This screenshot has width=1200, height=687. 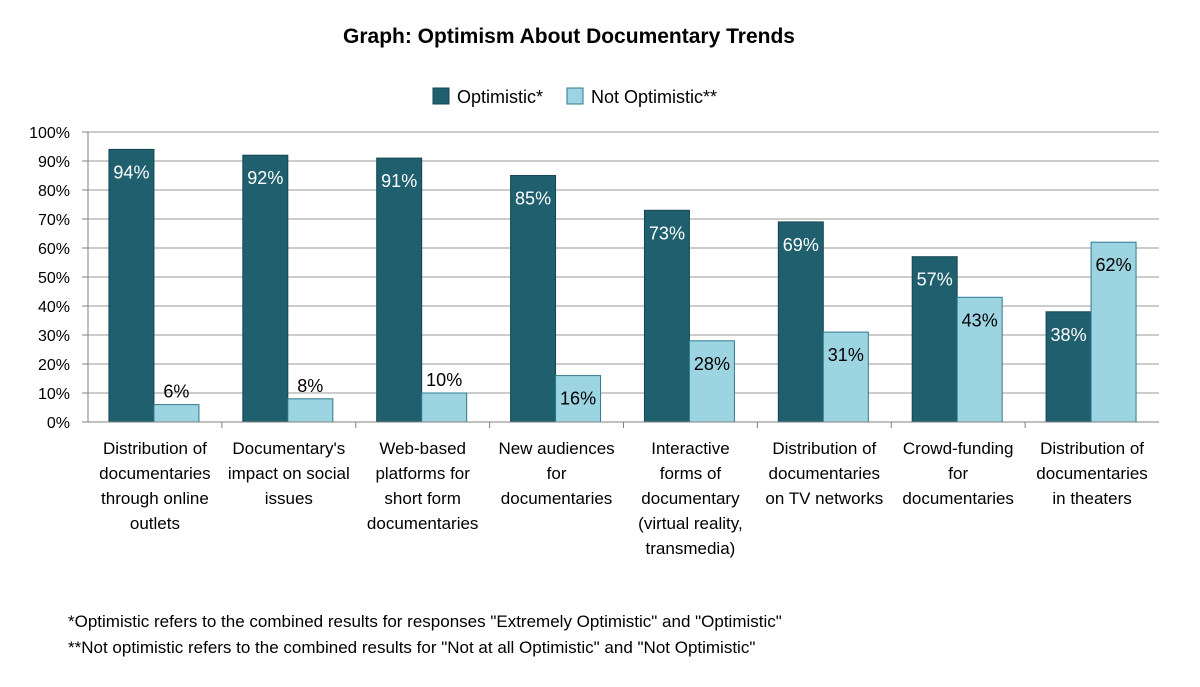 What do you see at coordinates (54, 191) in the screenshot?
I see `y-tick-label: 80%` at bounding box center [54, 191].